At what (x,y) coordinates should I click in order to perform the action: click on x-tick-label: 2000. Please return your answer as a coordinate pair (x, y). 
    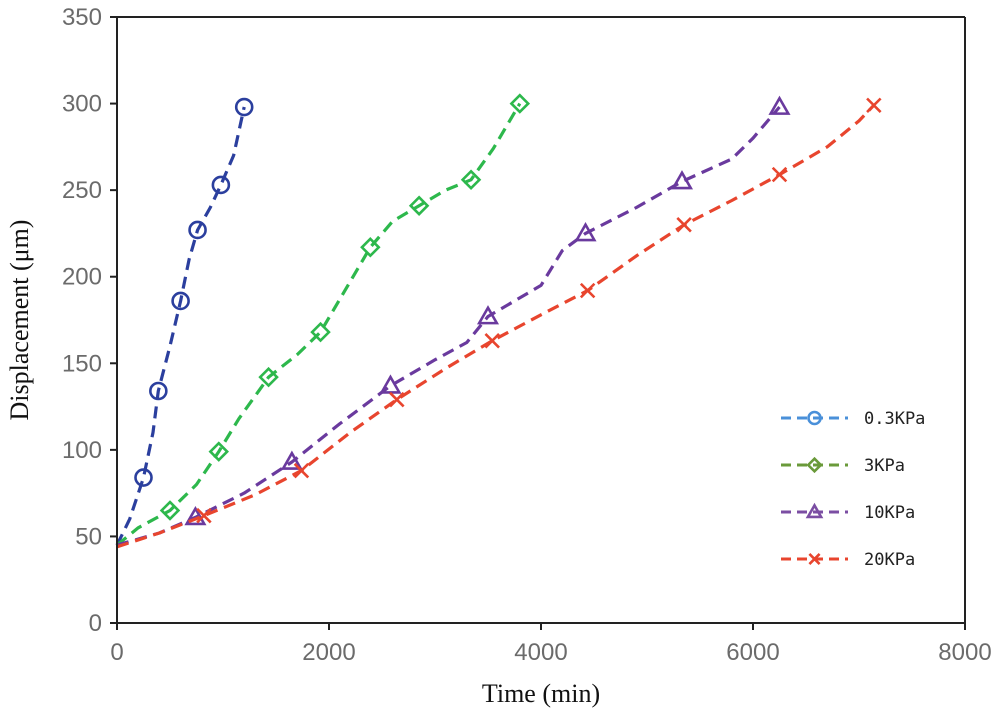
    Looking at the image, I should click on (328, 652).